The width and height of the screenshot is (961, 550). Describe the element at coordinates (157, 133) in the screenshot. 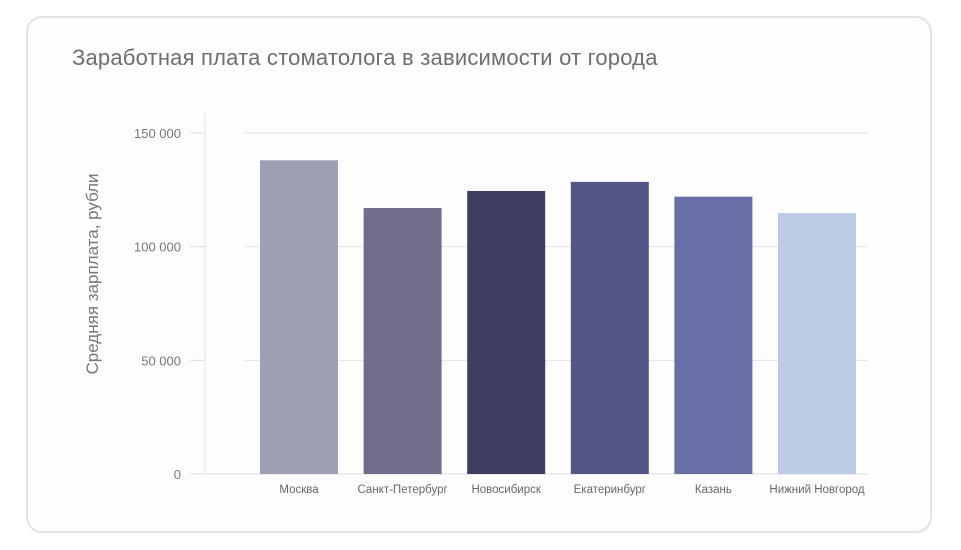

I see `y-tick-label: 150 000` at that location.